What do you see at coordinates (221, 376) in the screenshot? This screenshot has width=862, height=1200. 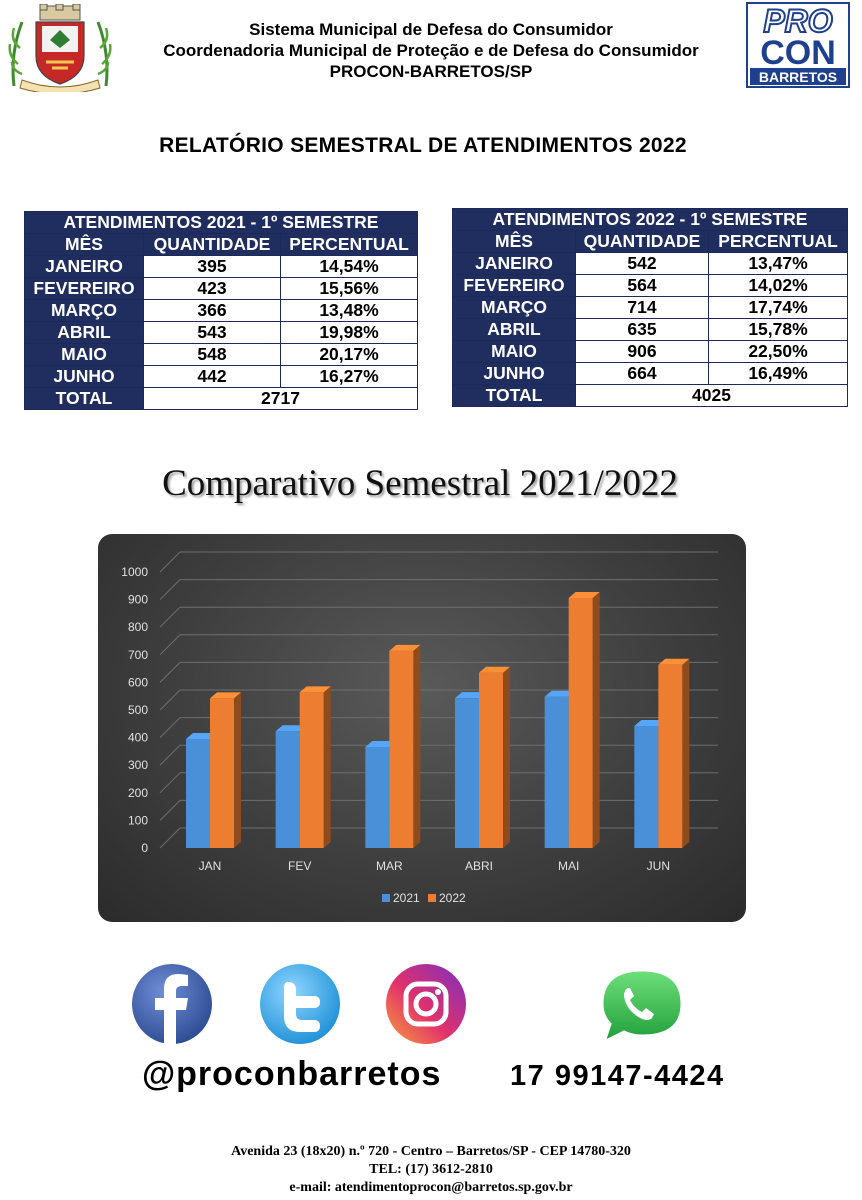 I see `table-row: JUNHO 442 16,27%` at bounding box center [221, 376].